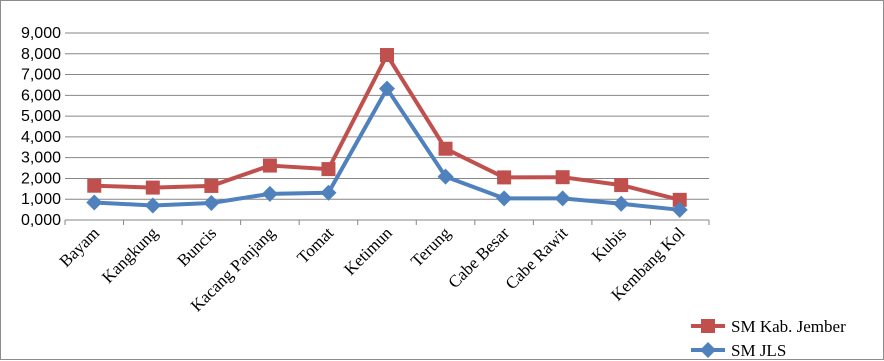 This screenshot has height=361, width=884. What do you see at coordinates (41, 54) in the screenshot?
I see `y-tick-label: 8,000` at bounding box center [41, 54].